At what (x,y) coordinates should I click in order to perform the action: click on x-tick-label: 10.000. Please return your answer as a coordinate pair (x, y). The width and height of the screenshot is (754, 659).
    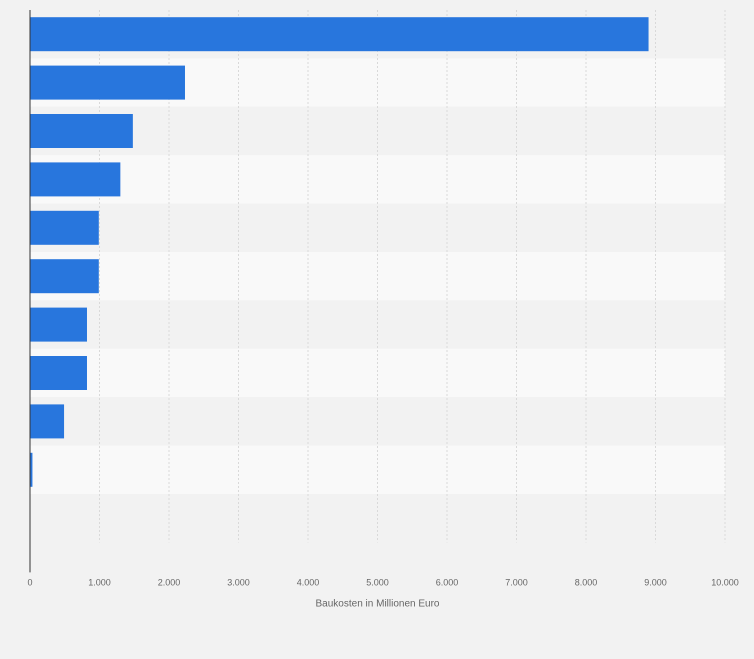
    Looking at the image, I should click on (725, 582).